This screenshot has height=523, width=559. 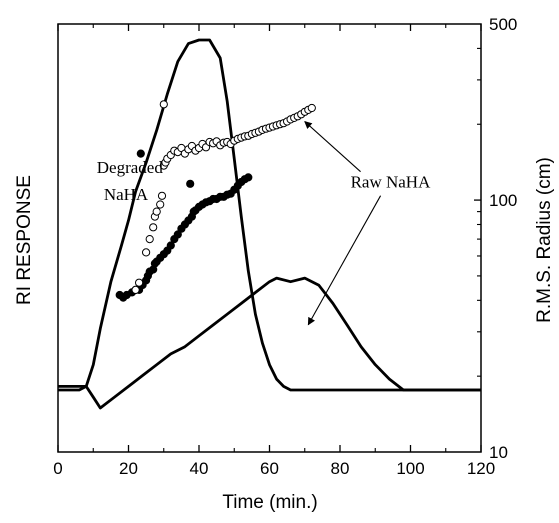 What do you see at coordinates (128, 468) in the screenshot?
I see `x-tick-label: 20` at bounding box center [128, 468].